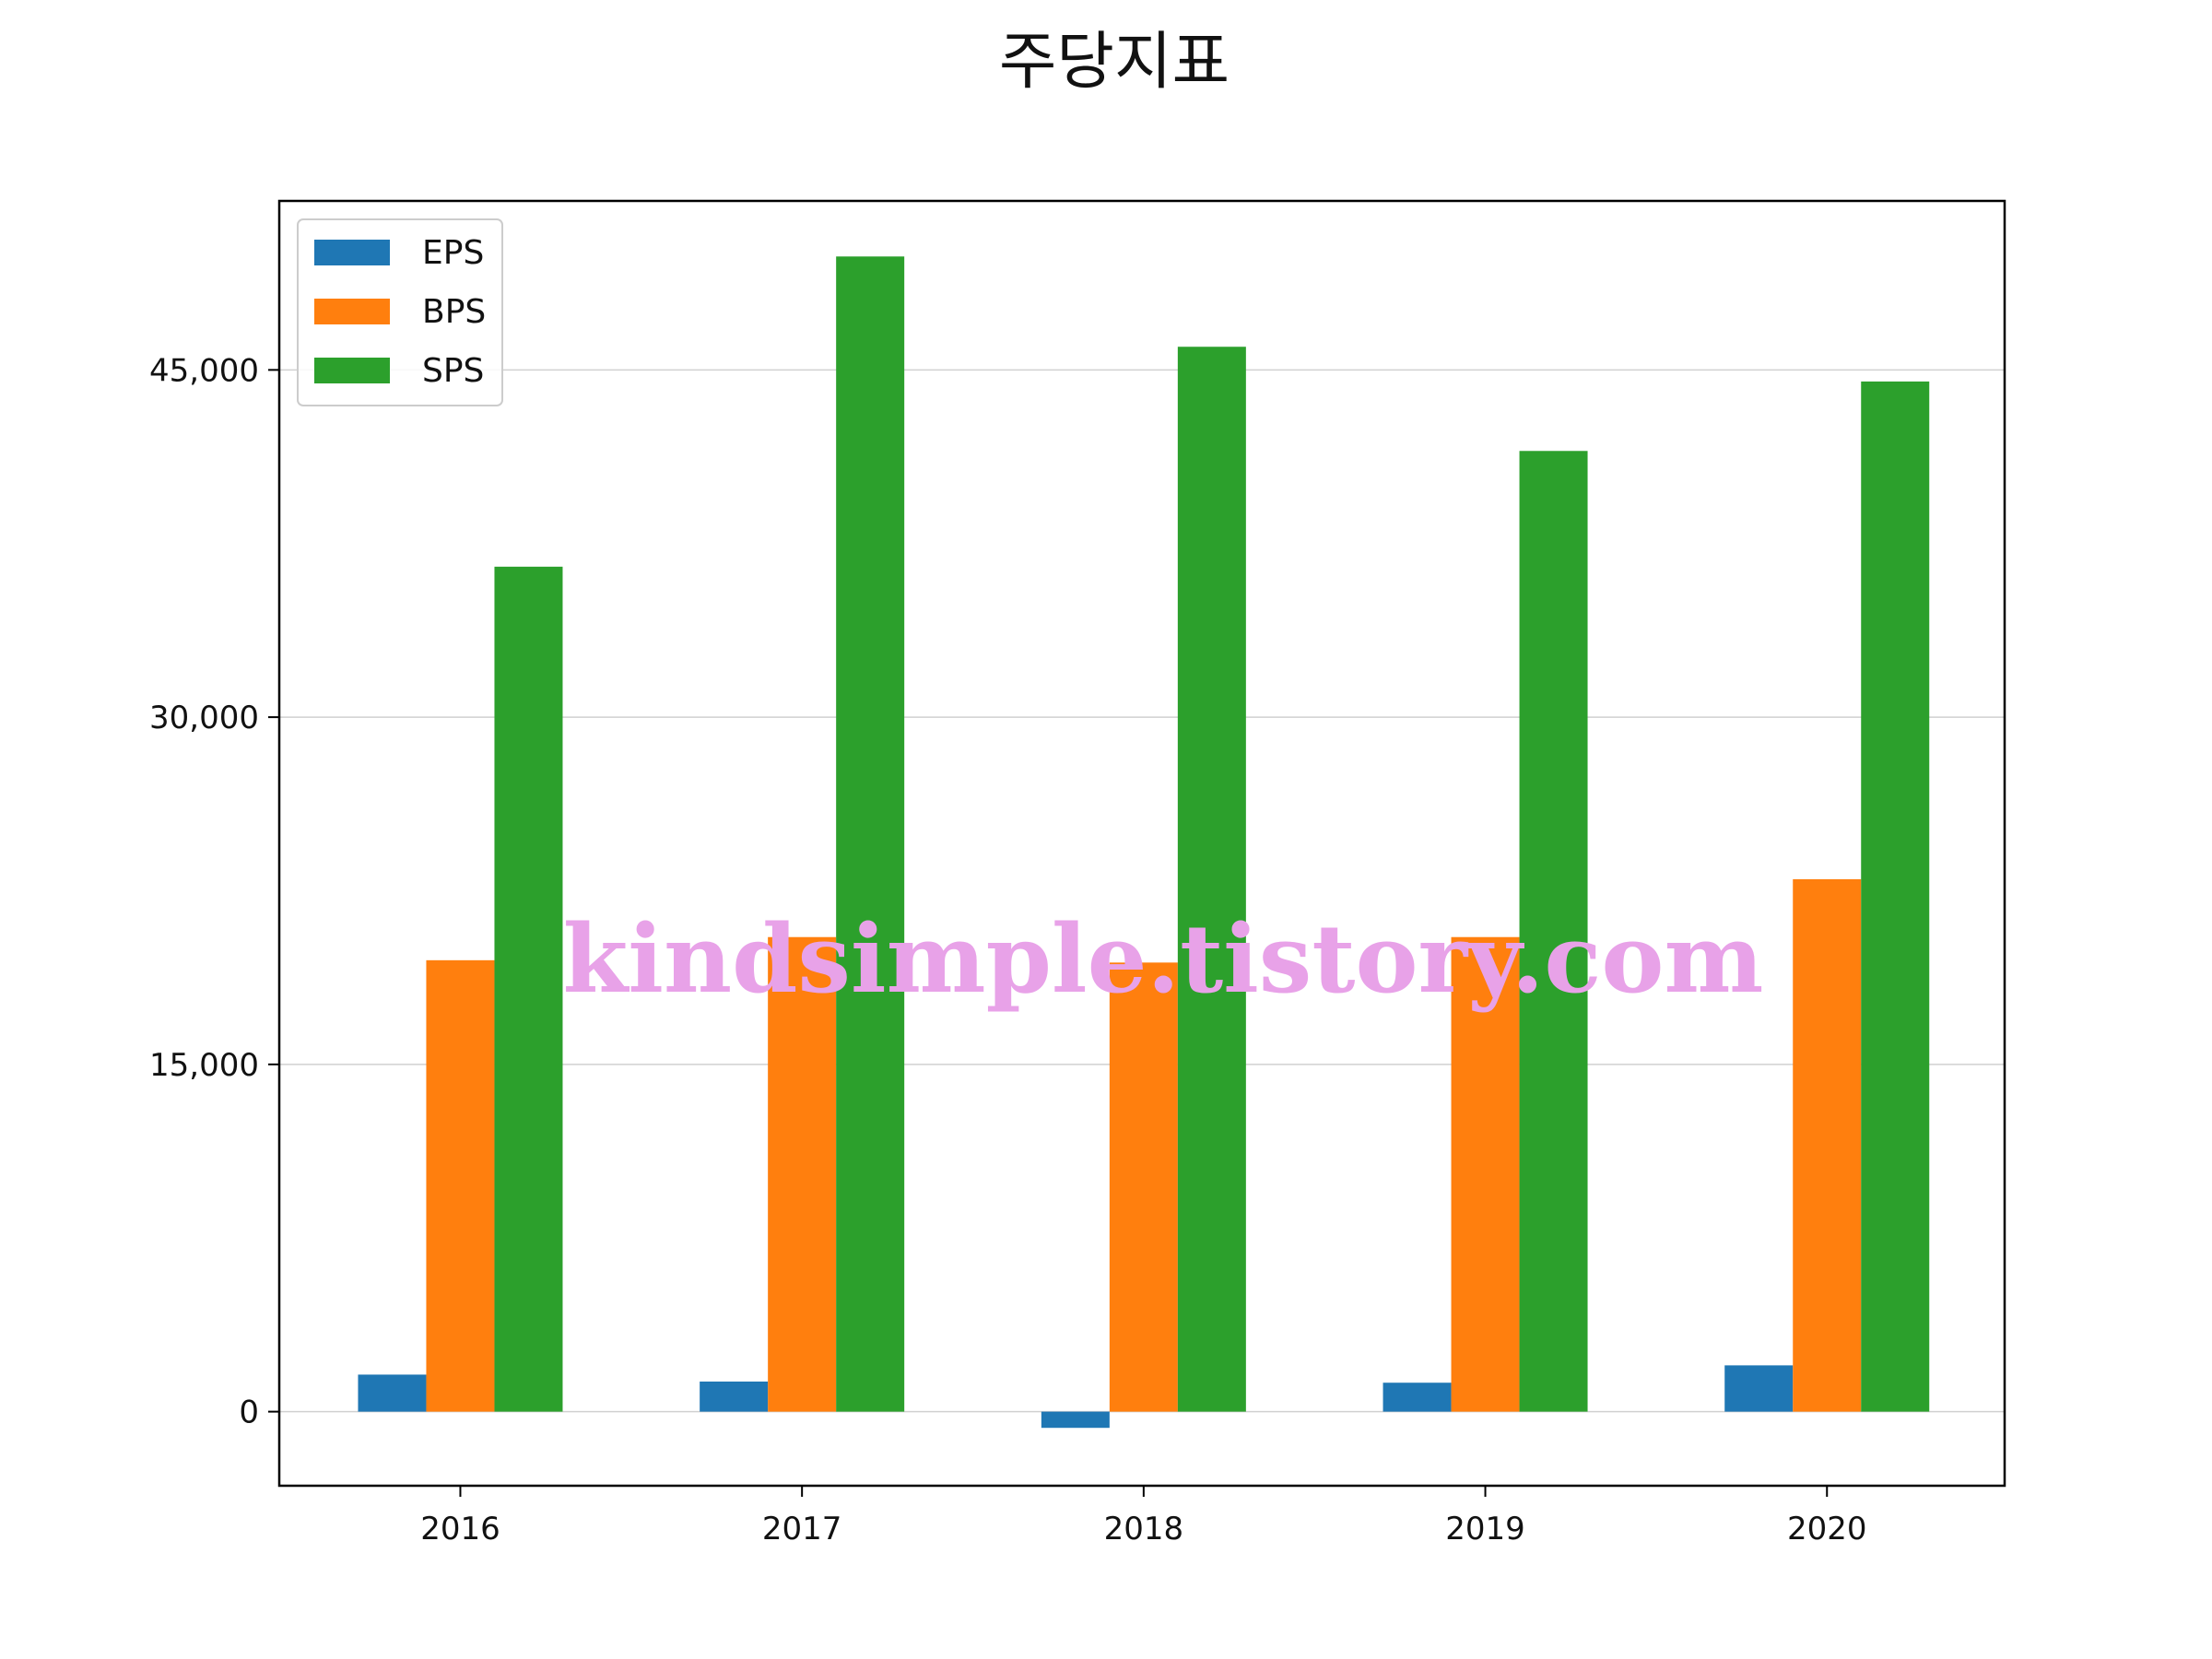 The width and height of the screenshot is (2212, 1659). What do you see at coordinates (1759, 1388) in the screenshot?
I see `bar-eps-2020` at bounding box center [1759, 1388].